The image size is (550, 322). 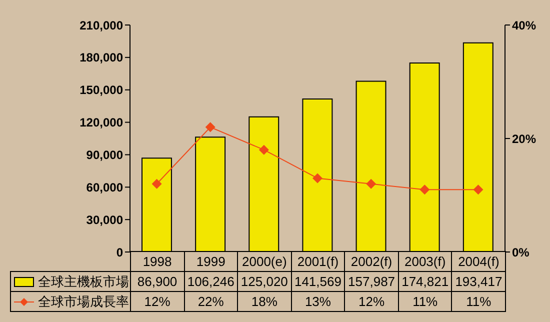 I want to click on data-label: 13%, so click(x=318, y=302).